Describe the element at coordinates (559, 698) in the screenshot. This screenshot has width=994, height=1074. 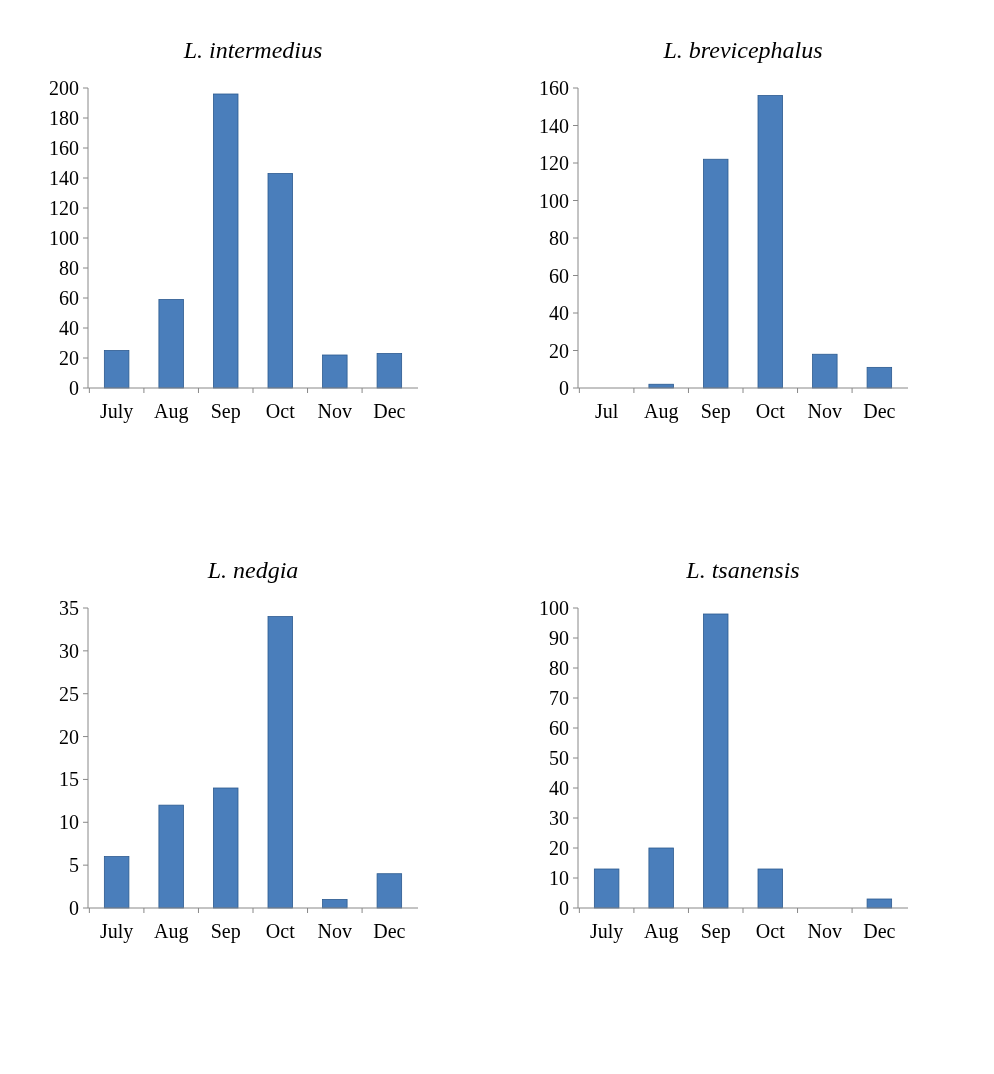
I see `y-tick-label: 70` at that location.